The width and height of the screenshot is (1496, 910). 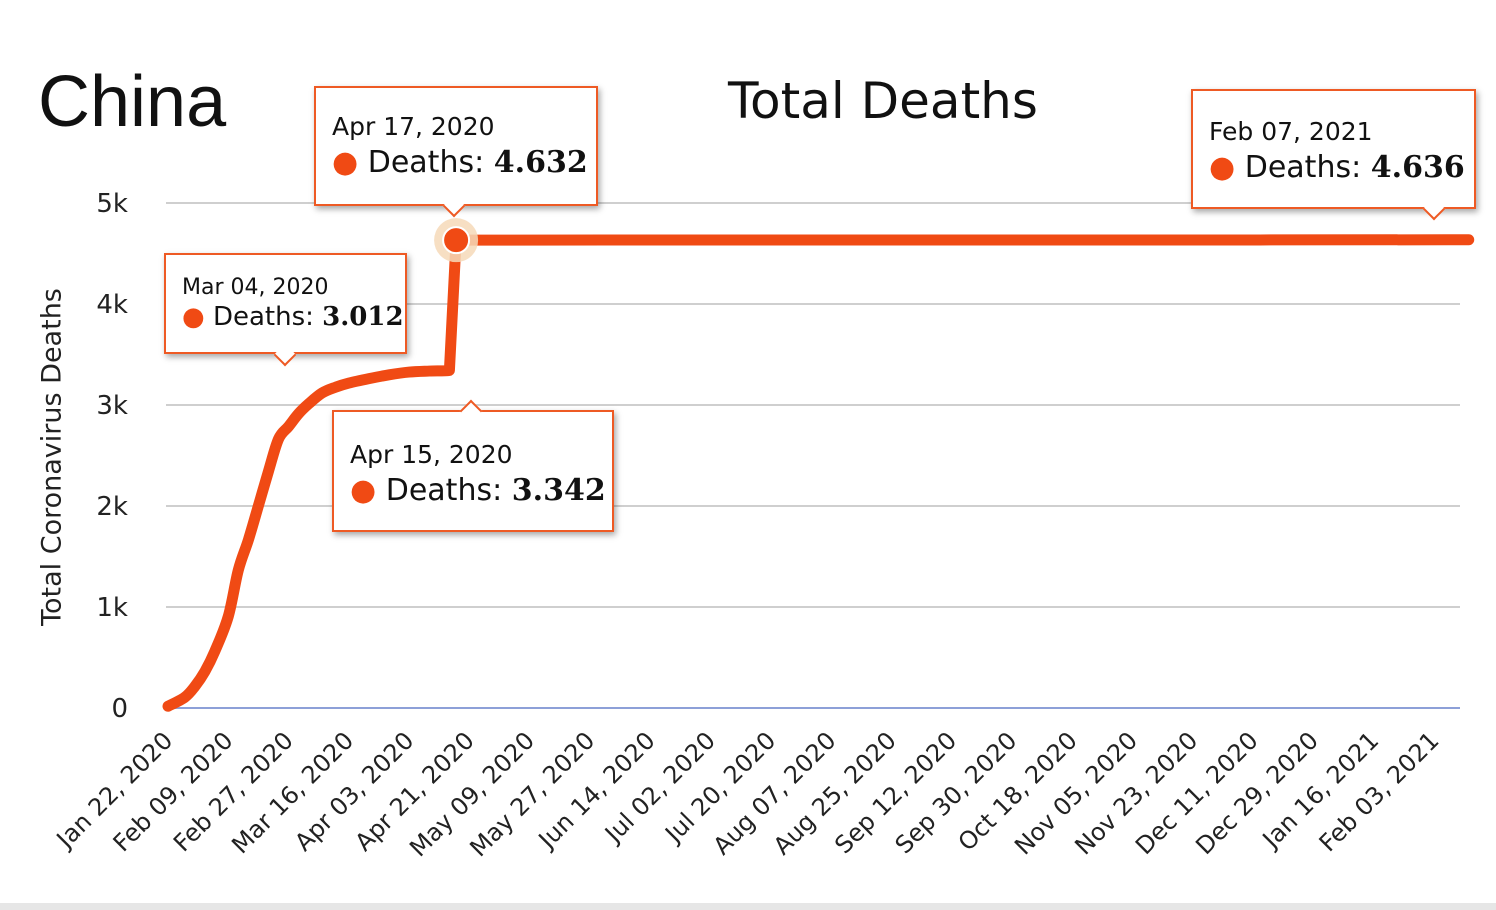 What do you see at coordinates (431, 454) in the screenshot?
I see `tooltip-date: Apr 15, 2020` at bounding box center [431, 454].